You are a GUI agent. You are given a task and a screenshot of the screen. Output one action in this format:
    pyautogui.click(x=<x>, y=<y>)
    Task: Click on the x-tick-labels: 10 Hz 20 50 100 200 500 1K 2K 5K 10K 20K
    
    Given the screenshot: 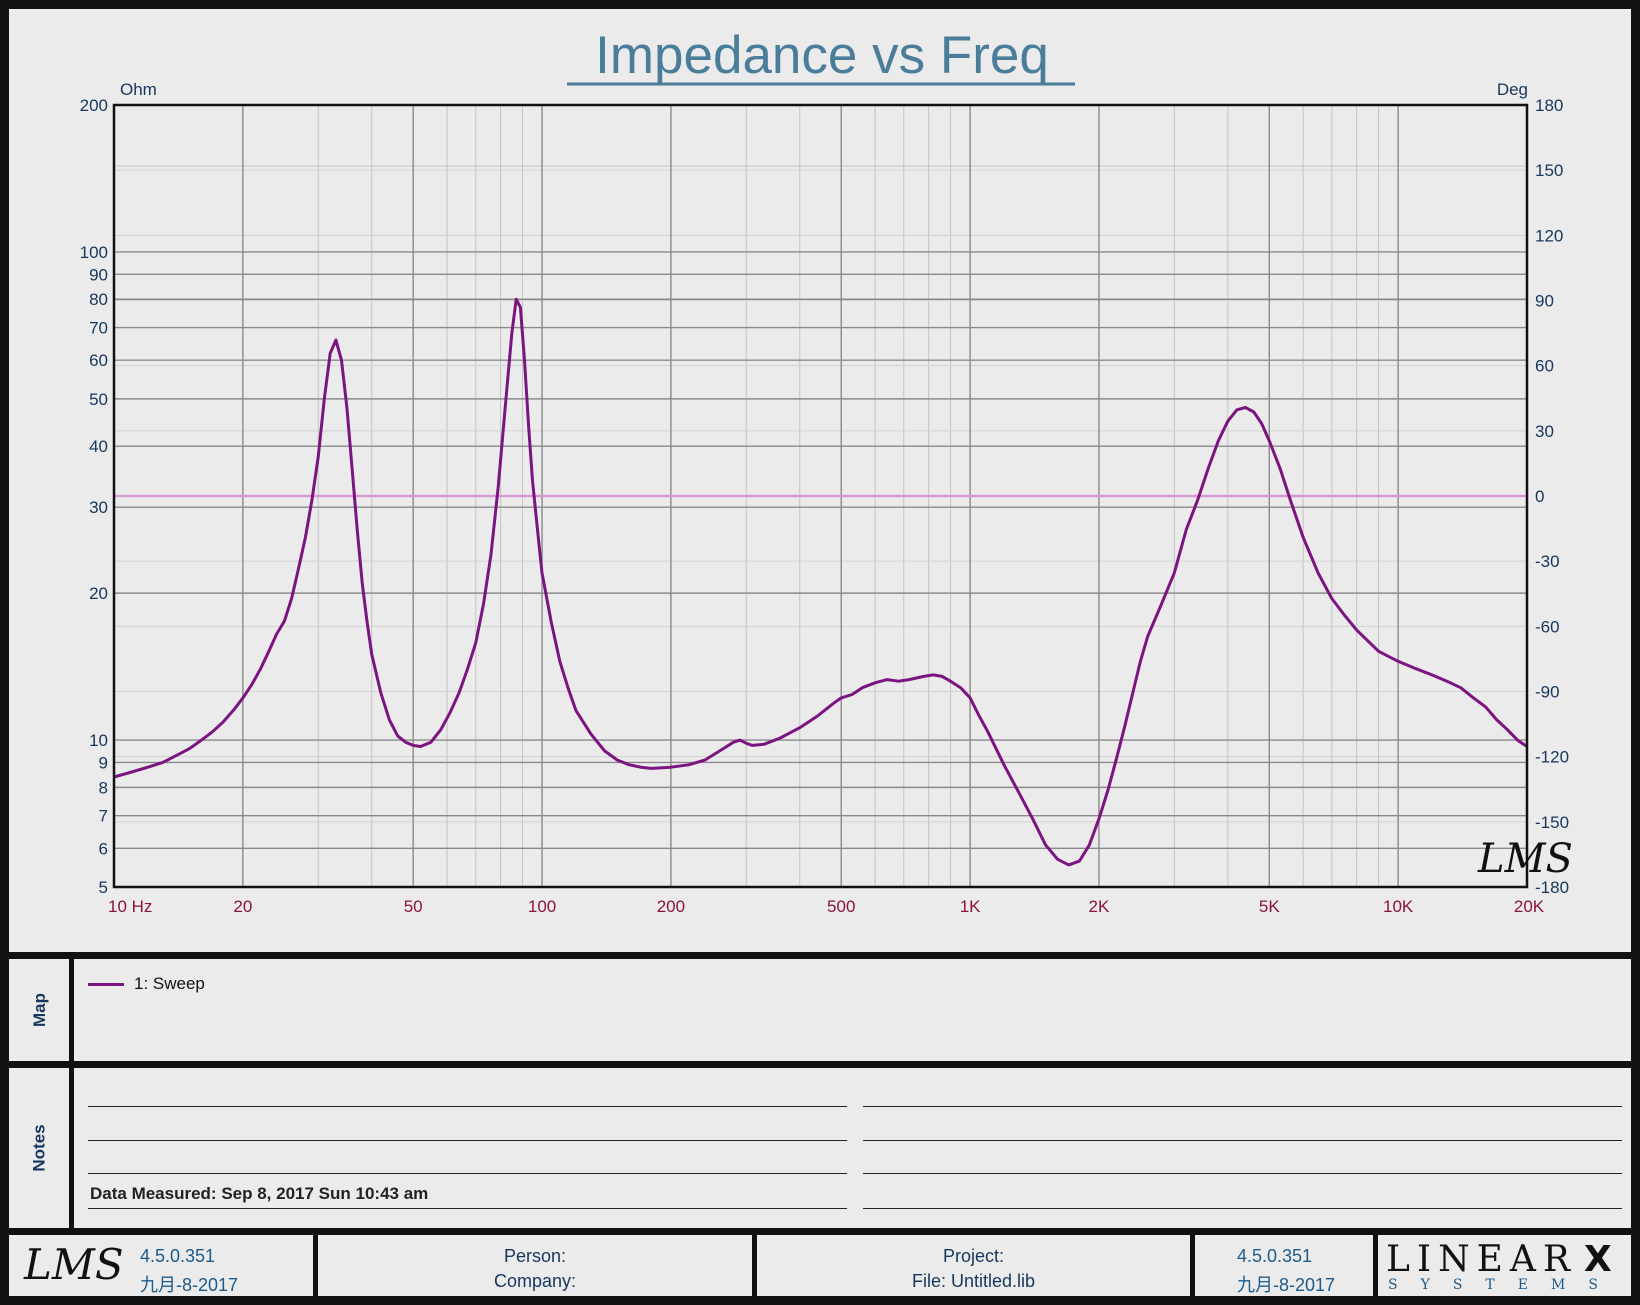 What is the action you would take?
    pyautogui.click(x=826, y=906)
    